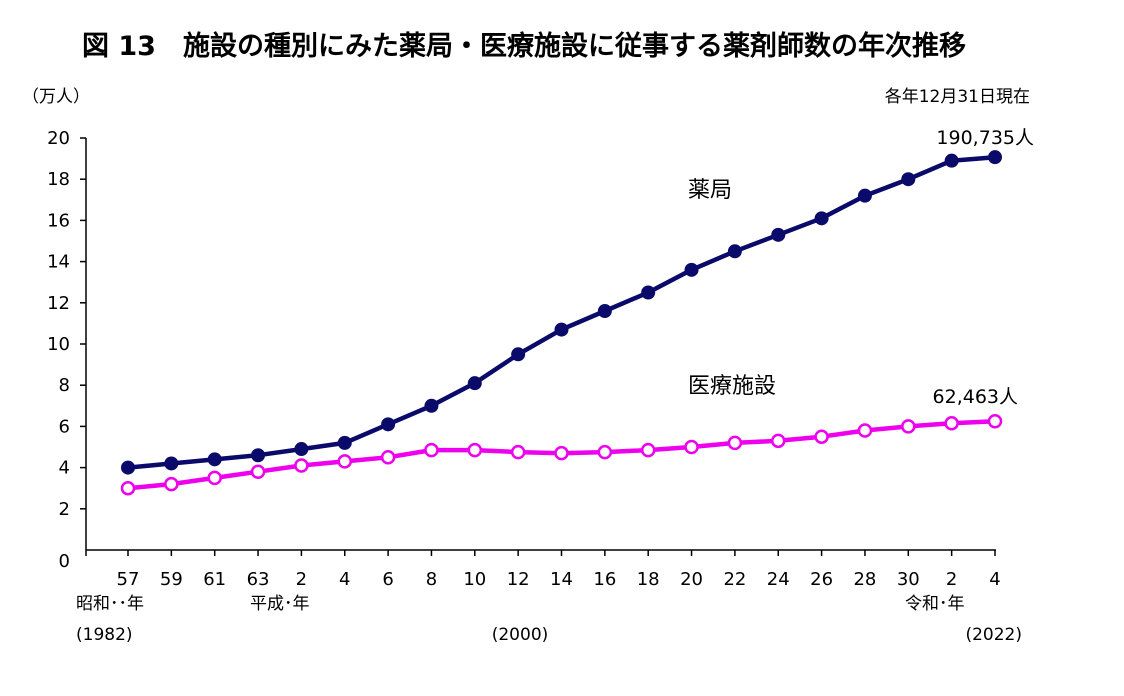 This screenshot has height=696, width=1124. What do you see at coordinates (387, 579) in the screenshot?
I see `x-tick-label: 6` at bounding box center [387, 579].